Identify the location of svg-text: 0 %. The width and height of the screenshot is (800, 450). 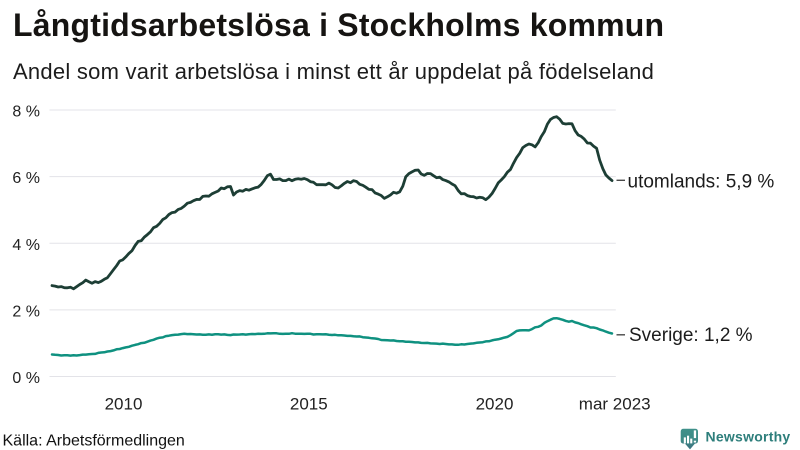
(26, 378).